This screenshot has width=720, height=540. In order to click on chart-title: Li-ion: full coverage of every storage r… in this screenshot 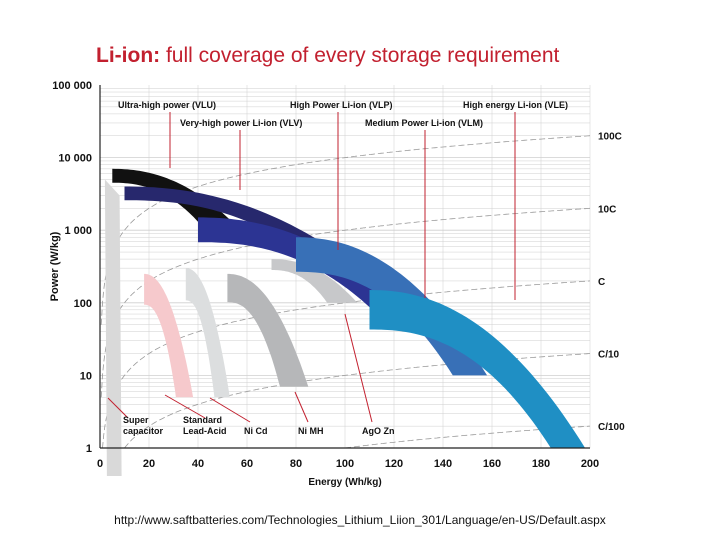, I will do `click(327, 56)`.